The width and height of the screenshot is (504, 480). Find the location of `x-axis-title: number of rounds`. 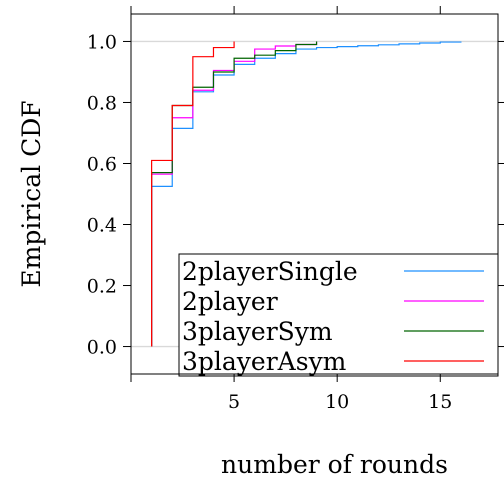

x-axis-title: number of rounds is located at coordinates (334, 464).